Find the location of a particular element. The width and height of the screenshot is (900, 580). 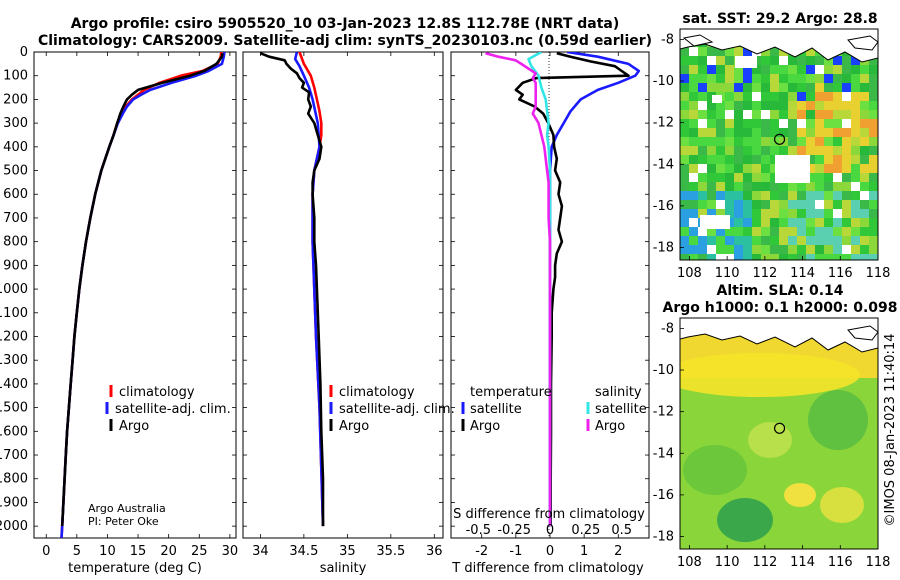

salinity-diff-tick-label: -0.5 is located at coordinates (478, 530).